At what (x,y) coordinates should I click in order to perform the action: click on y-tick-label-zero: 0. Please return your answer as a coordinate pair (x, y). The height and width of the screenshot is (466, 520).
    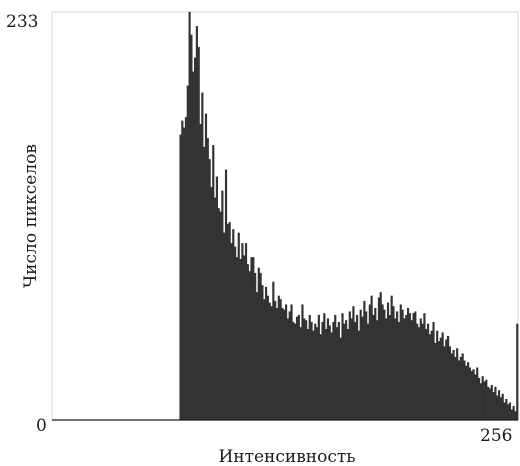
    Looking at the image, I should click on (41, 426).